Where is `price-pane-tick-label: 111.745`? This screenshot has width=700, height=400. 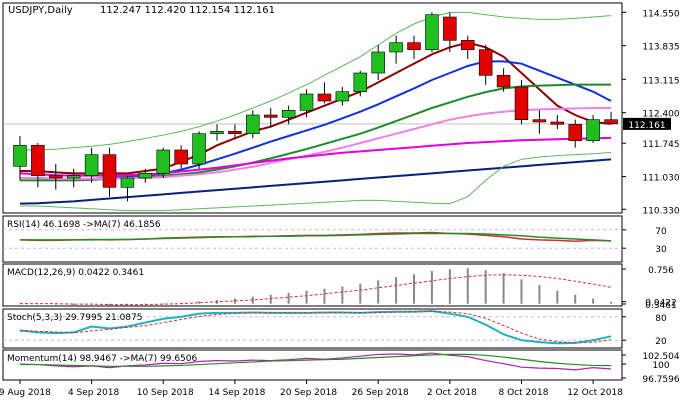 price-pane-tick-label: 111.745 is located at coordinates (660, 145).